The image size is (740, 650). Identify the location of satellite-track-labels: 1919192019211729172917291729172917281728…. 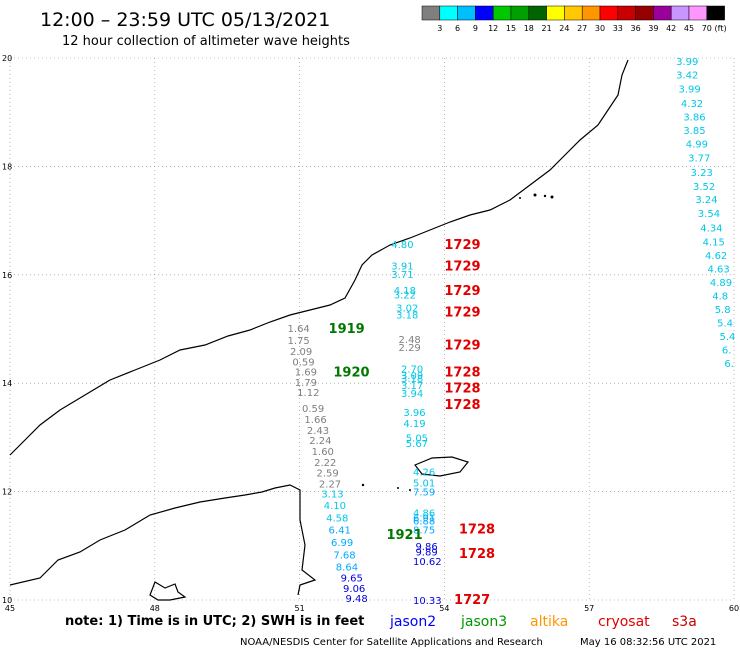
(412, 423).